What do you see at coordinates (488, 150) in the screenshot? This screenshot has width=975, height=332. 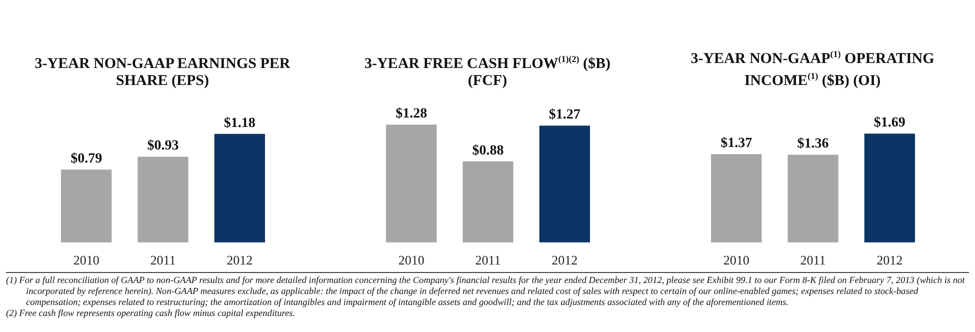 I see `data-label: $0.88` at bounding box center [488, 150].